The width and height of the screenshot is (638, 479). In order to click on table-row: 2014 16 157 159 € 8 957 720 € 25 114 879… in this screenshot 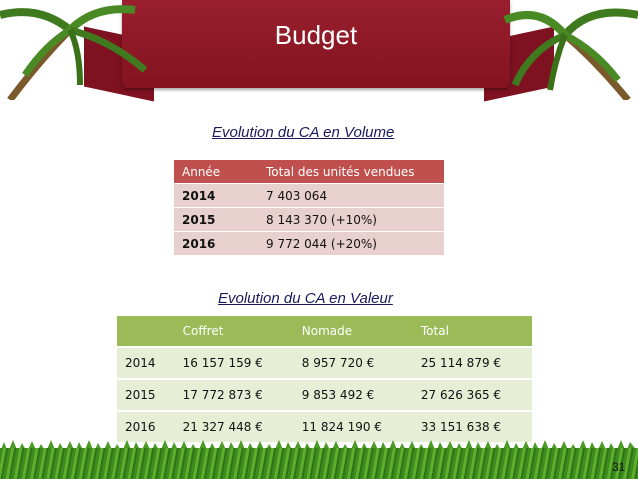, I will do `click(324, 363)`.